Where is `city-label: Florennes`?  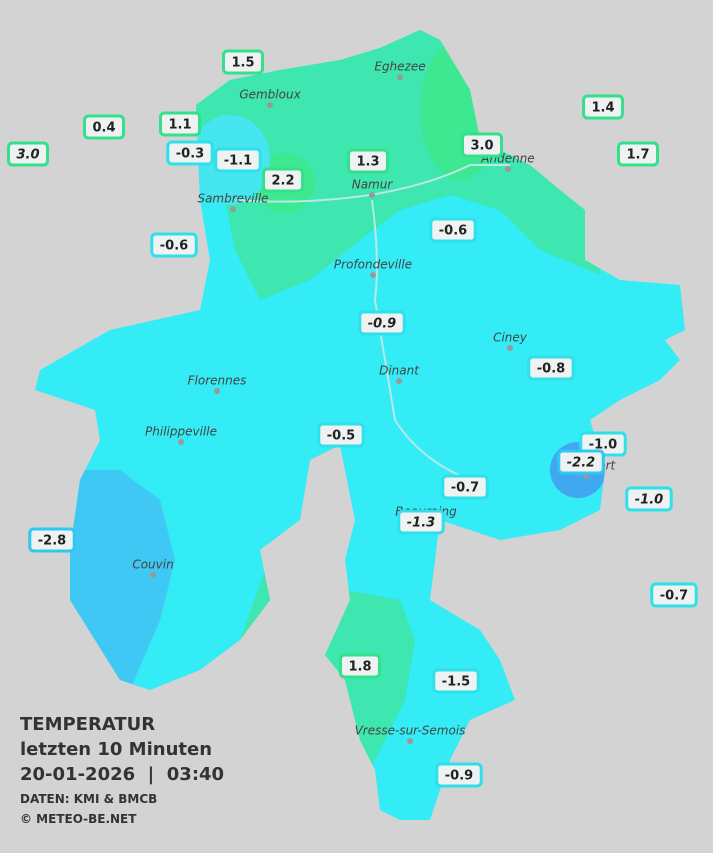
city-label: Florennes is located at coordinates (217, 381).